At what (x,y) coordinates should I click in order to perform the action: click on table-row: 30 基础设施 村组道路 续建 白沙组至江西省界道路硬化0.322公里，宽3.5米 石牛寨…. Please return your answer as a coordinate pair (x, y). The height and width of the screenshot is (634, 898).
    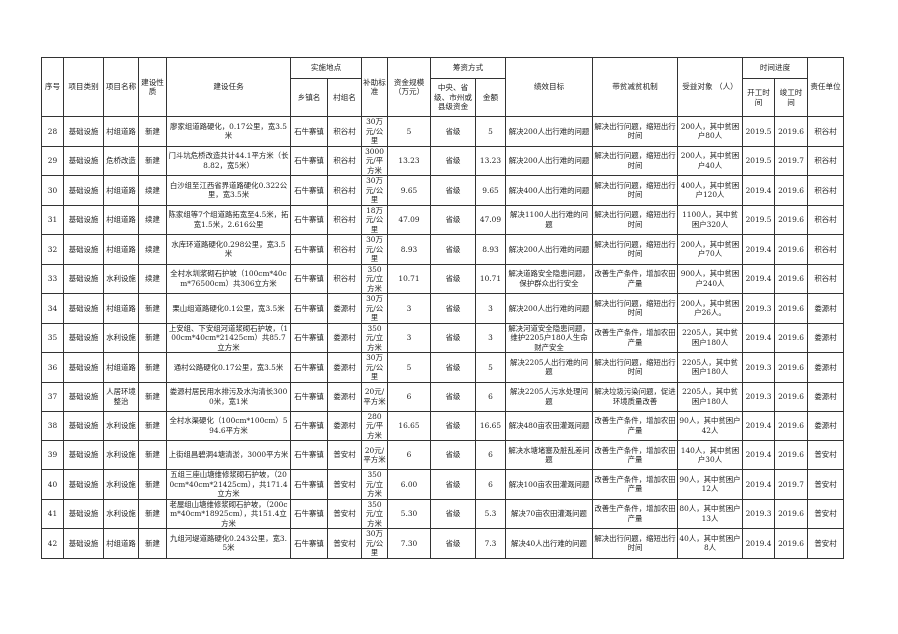
    Looking at the image, I should click on (442, 190).